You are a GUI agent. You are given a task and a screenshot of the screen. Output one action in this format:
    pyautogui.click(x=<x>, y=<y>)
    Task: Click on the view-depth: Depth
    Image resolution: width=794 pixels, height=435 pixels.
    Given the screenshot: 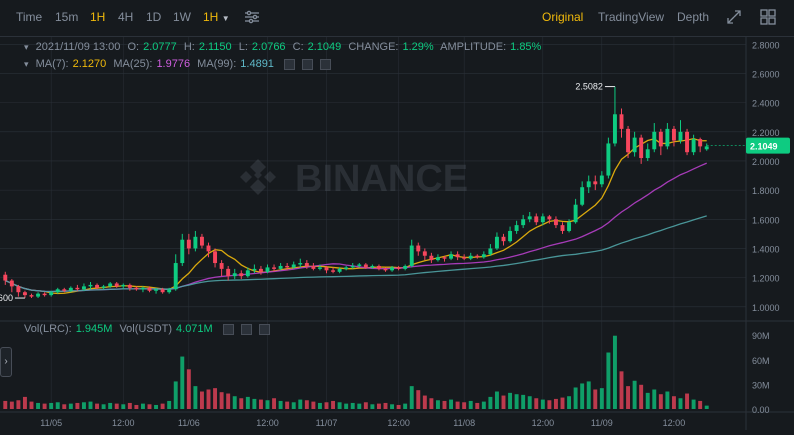 What is the action you would take?
    pyautogui.click(x=693, y=17)
    